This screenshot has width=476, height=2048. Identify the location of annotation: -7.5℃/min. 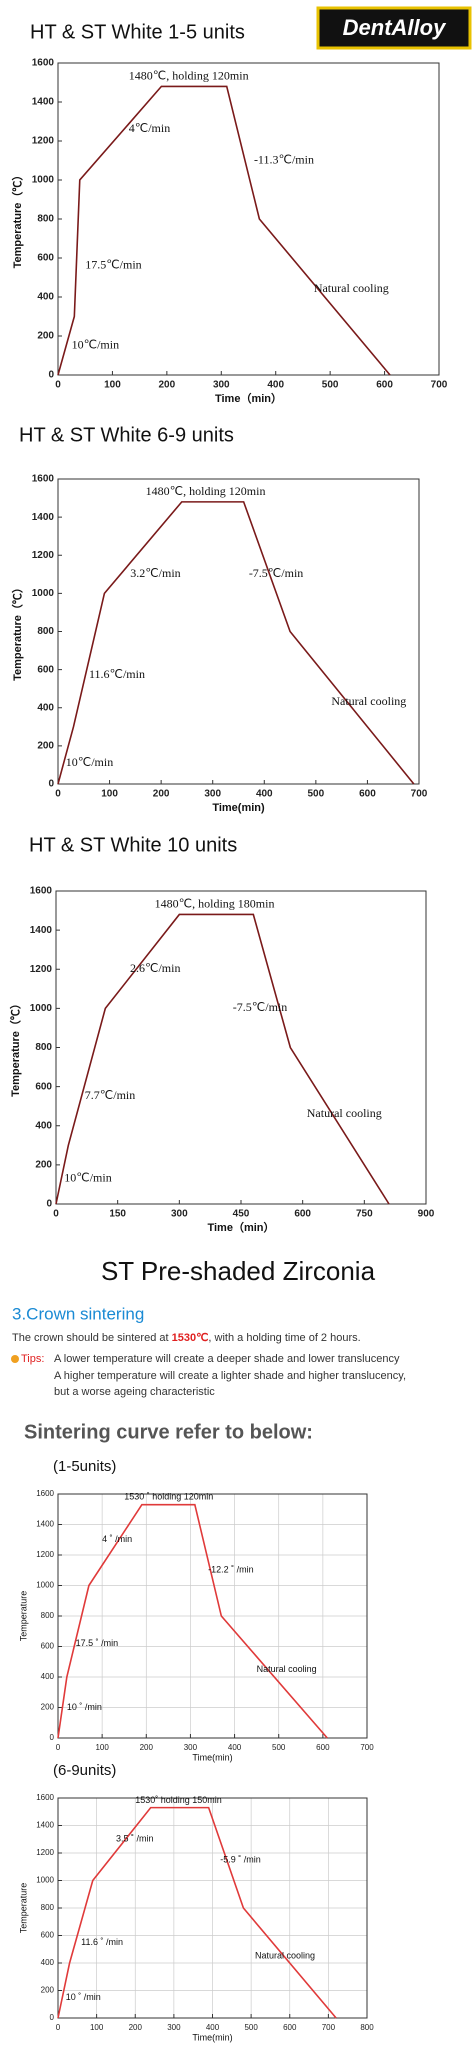
(260, 1007).